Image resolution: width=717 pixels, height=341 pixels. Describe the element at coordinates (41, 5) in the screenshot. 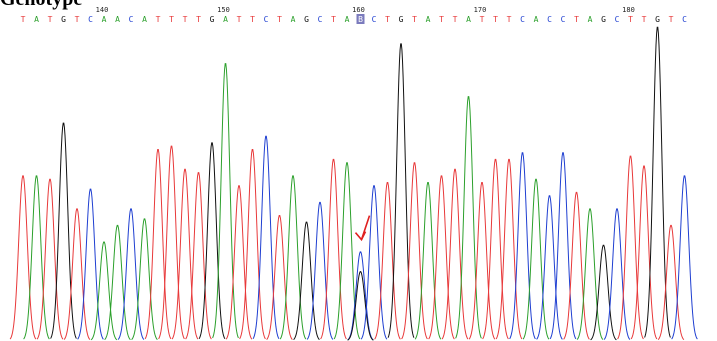

I see `page-heading: Genotype` at that location.